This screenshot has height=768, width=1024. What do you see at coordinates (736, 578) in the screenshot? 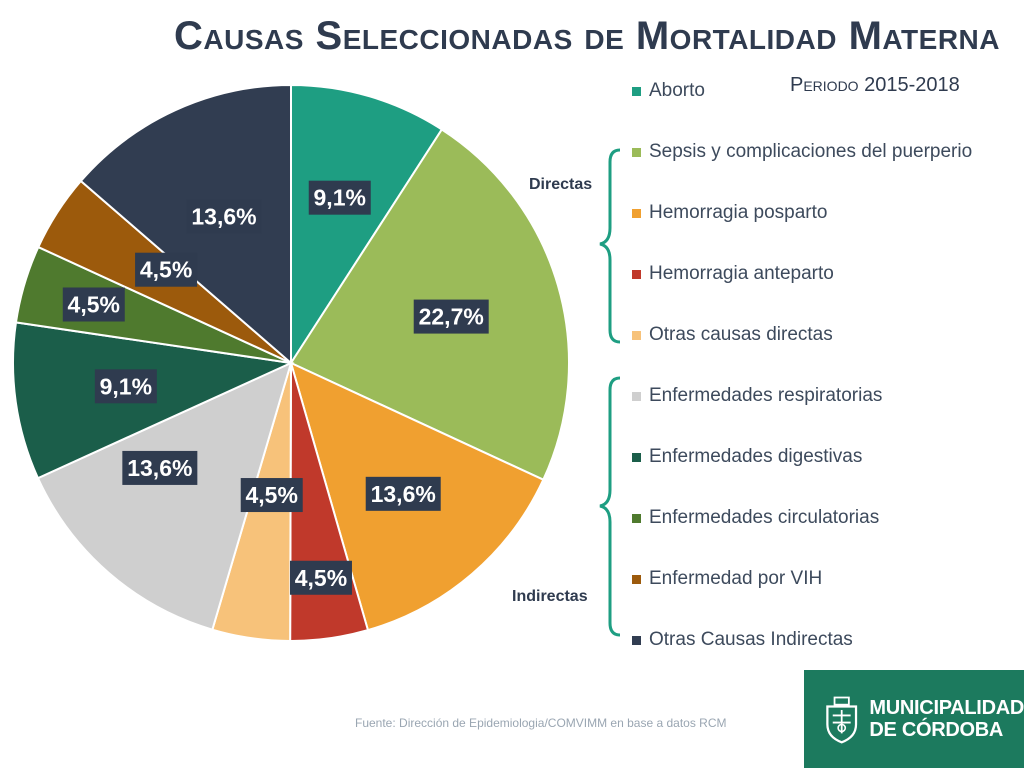
I see `legend-label: Enfermedad por VIH` at bounding box center [736, 578].